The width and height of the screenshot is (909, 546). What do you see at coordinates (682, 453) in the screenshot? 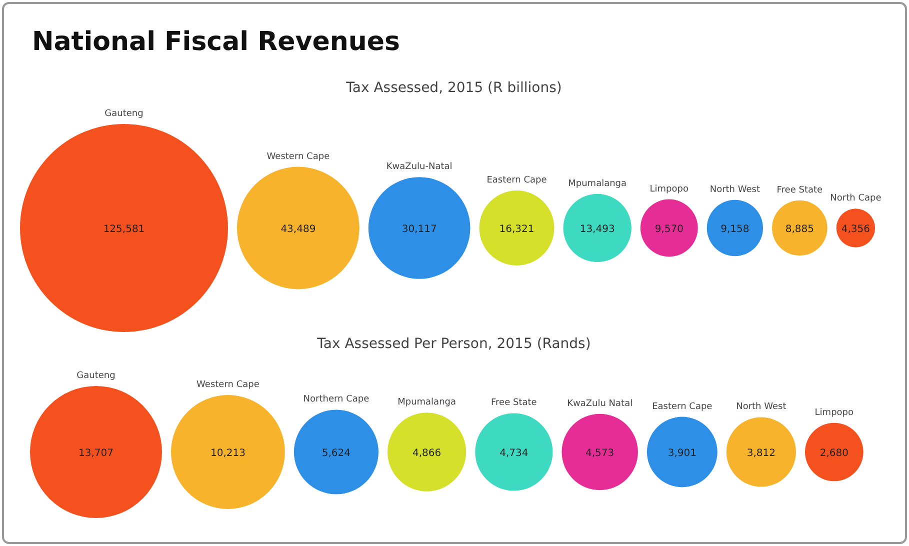
I see `data-label: 3,901` at bounding box center [682, 453].